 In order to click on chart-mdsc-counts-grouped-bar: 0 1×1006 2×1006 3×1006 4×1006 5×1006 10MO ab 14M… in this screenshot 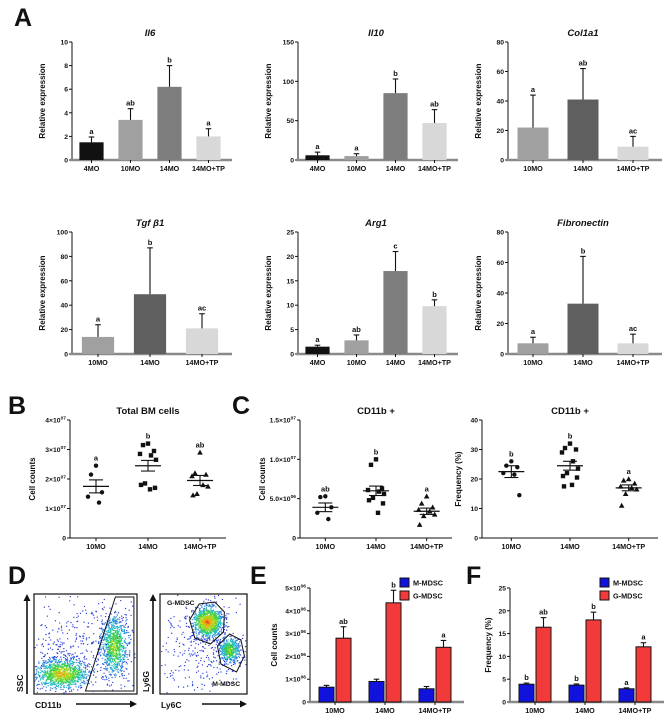, I will do `click(367, 648)`.